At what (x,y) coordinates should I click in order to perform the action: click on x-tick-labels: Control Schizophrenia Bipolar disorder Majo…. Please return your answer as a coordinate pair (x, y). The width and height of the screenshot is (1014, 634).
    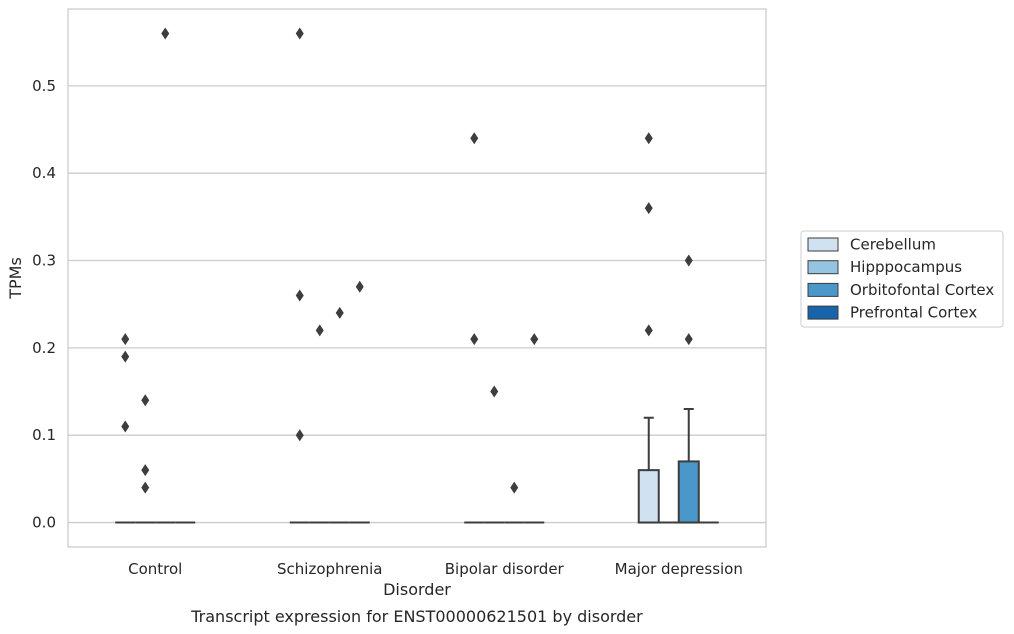
    Looking at the image, I should click on (435, 569).